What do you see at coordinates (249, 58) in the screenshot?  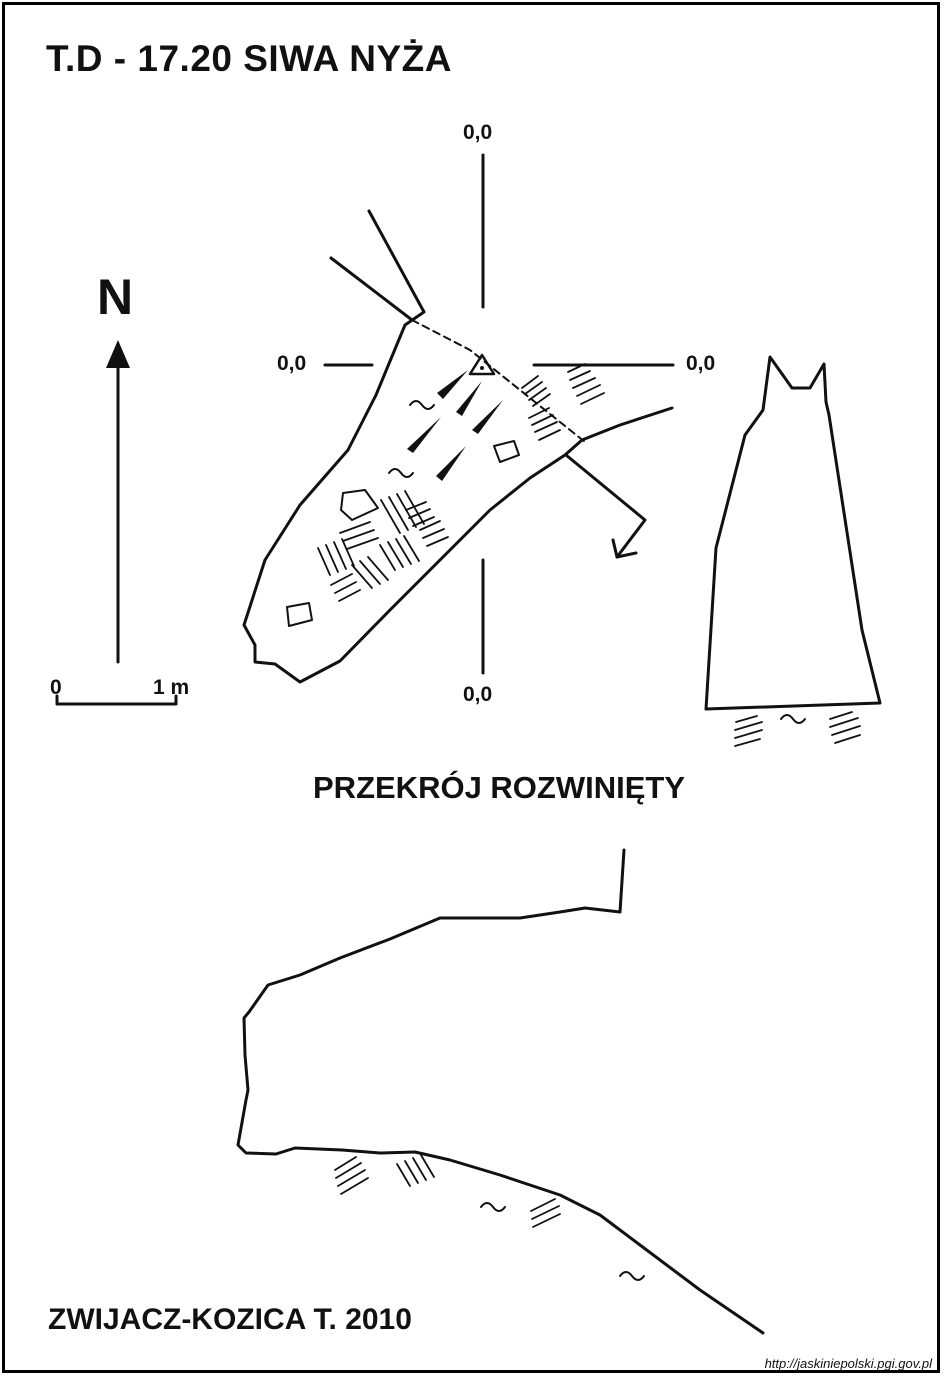 I see `map-title: T.D - 17.20 SIWA NYŻA` at bounding box center [249, 58].